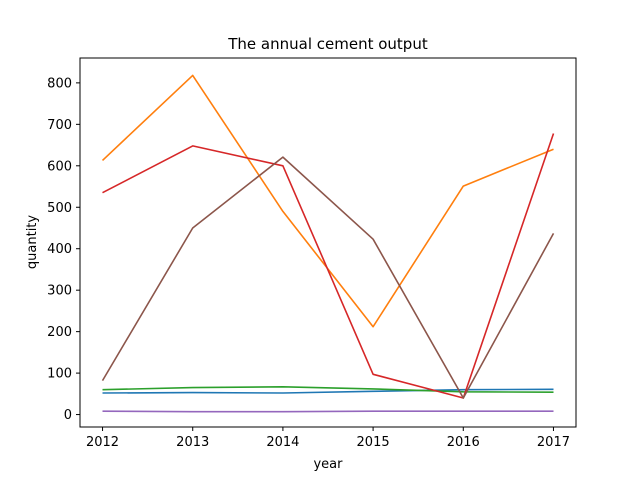  I want to click on y-tick-label: 200, so click(59, 332).